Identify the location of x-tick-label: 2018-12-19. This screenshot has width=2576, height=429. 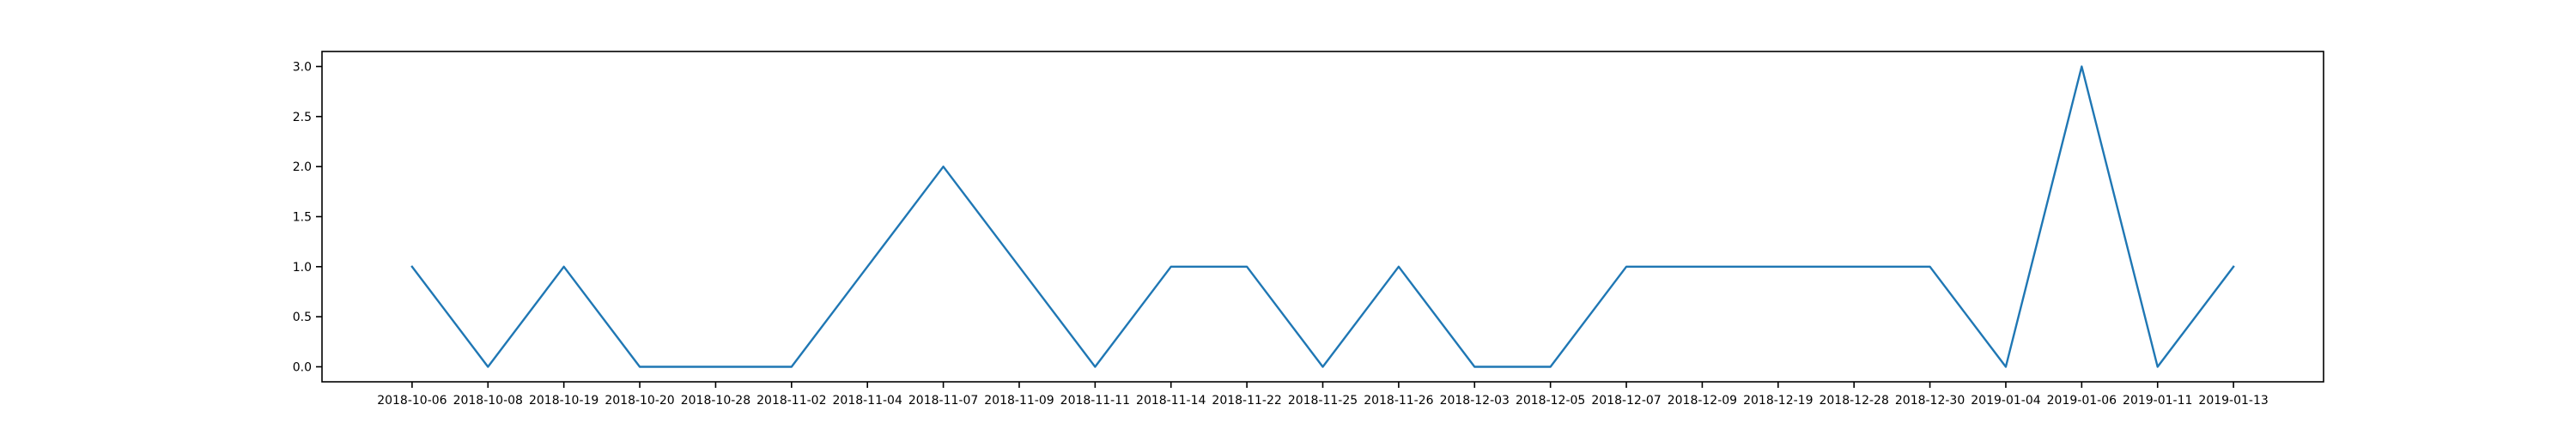
(1778, 401).